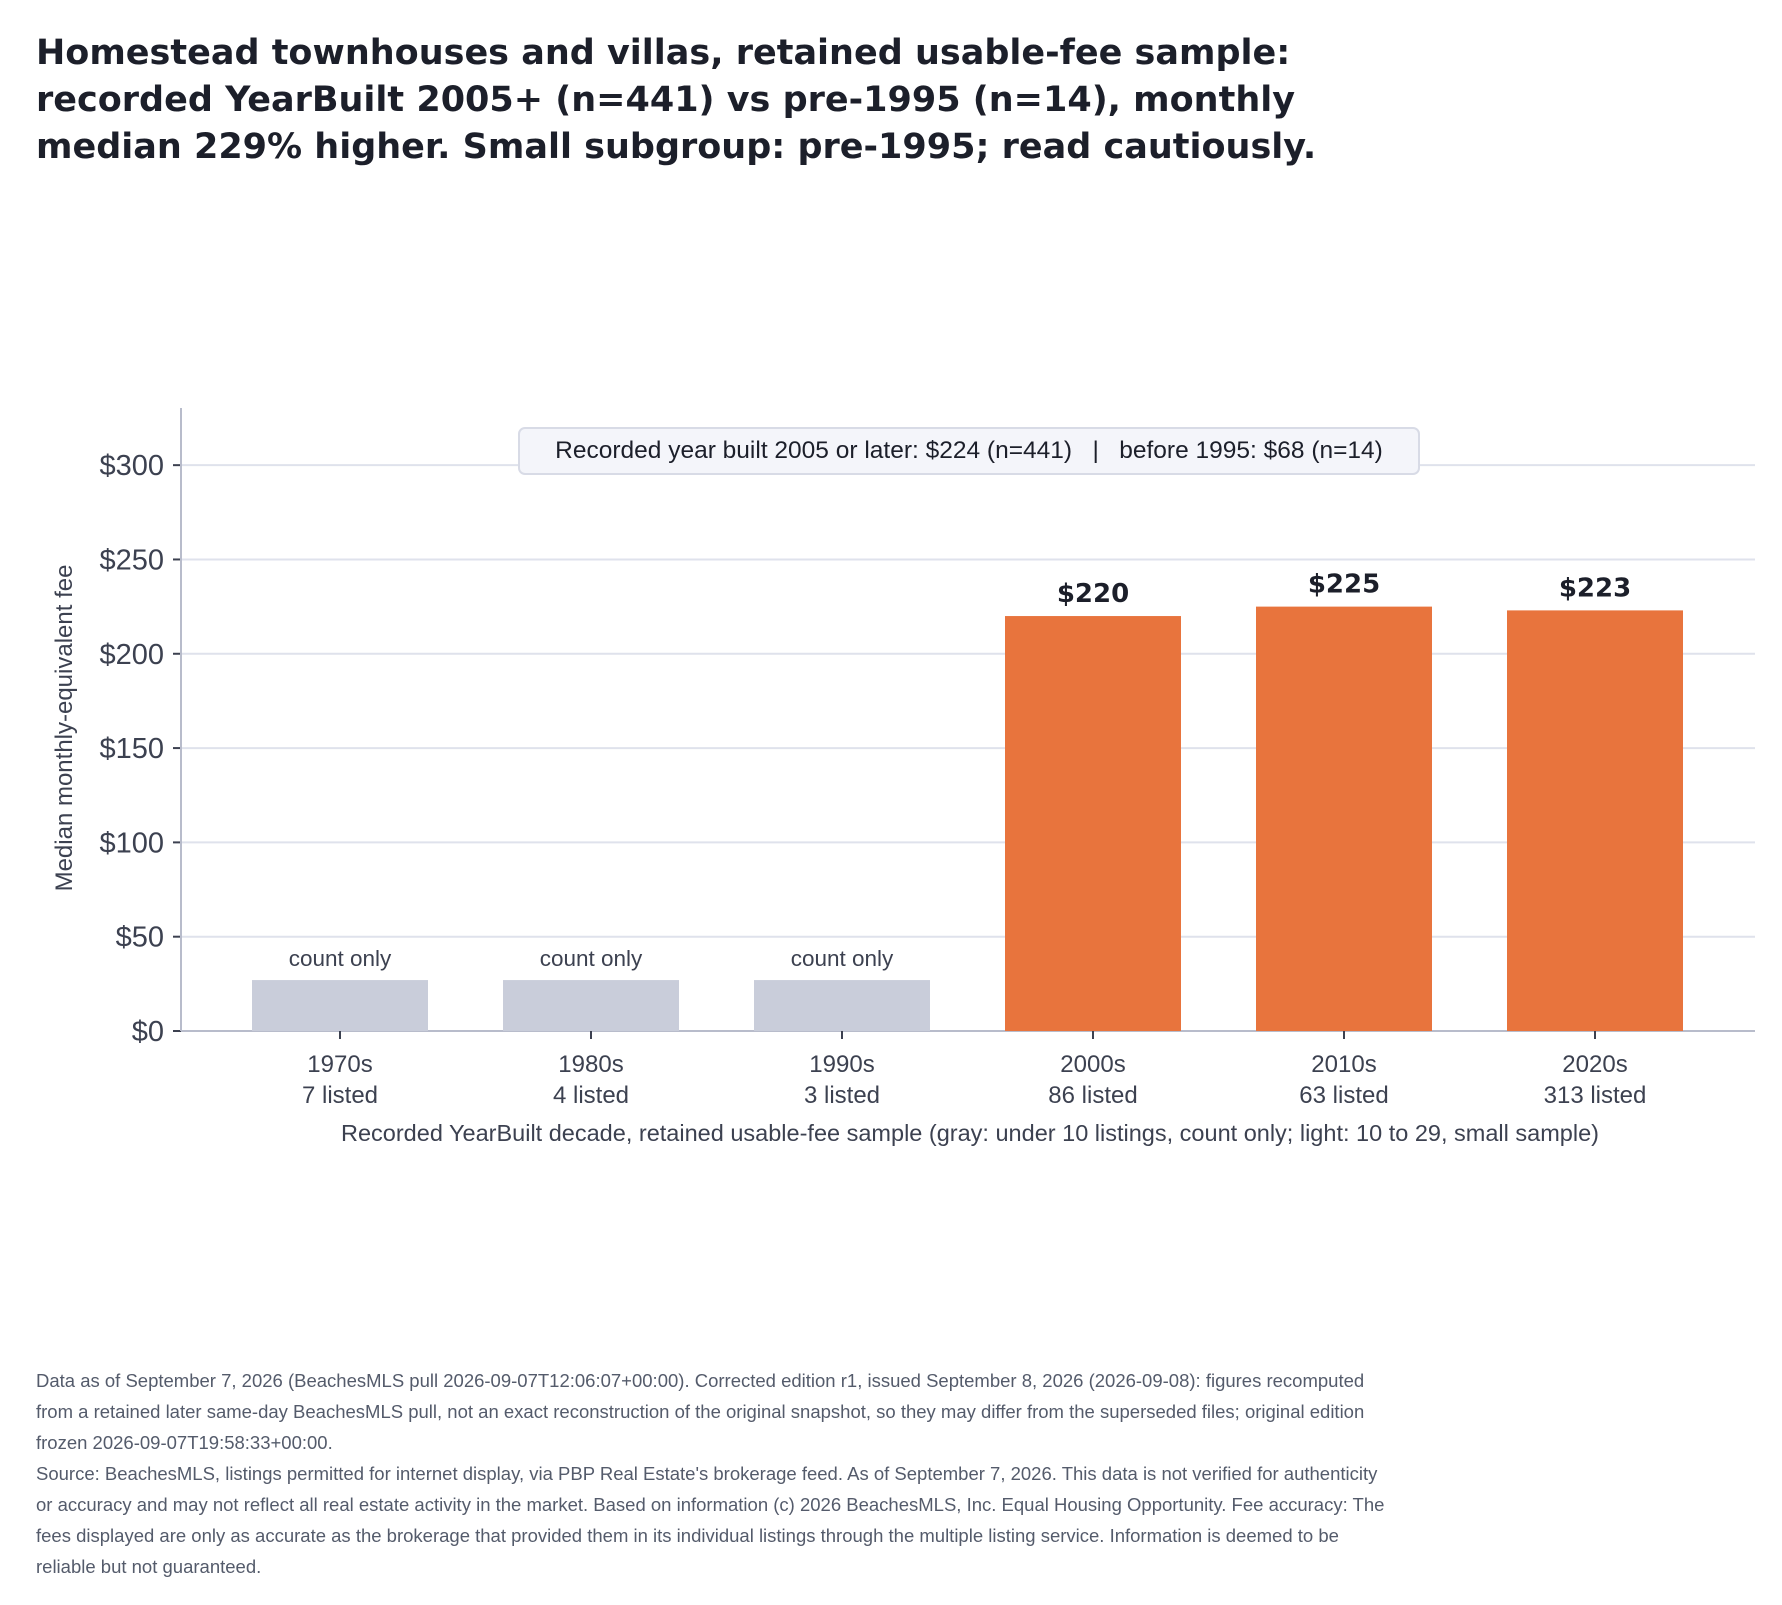  What do you see at coordinates (131, 655) in the screenshot?
I see `y-tick-label: $200` at bounding box center [131, 655].